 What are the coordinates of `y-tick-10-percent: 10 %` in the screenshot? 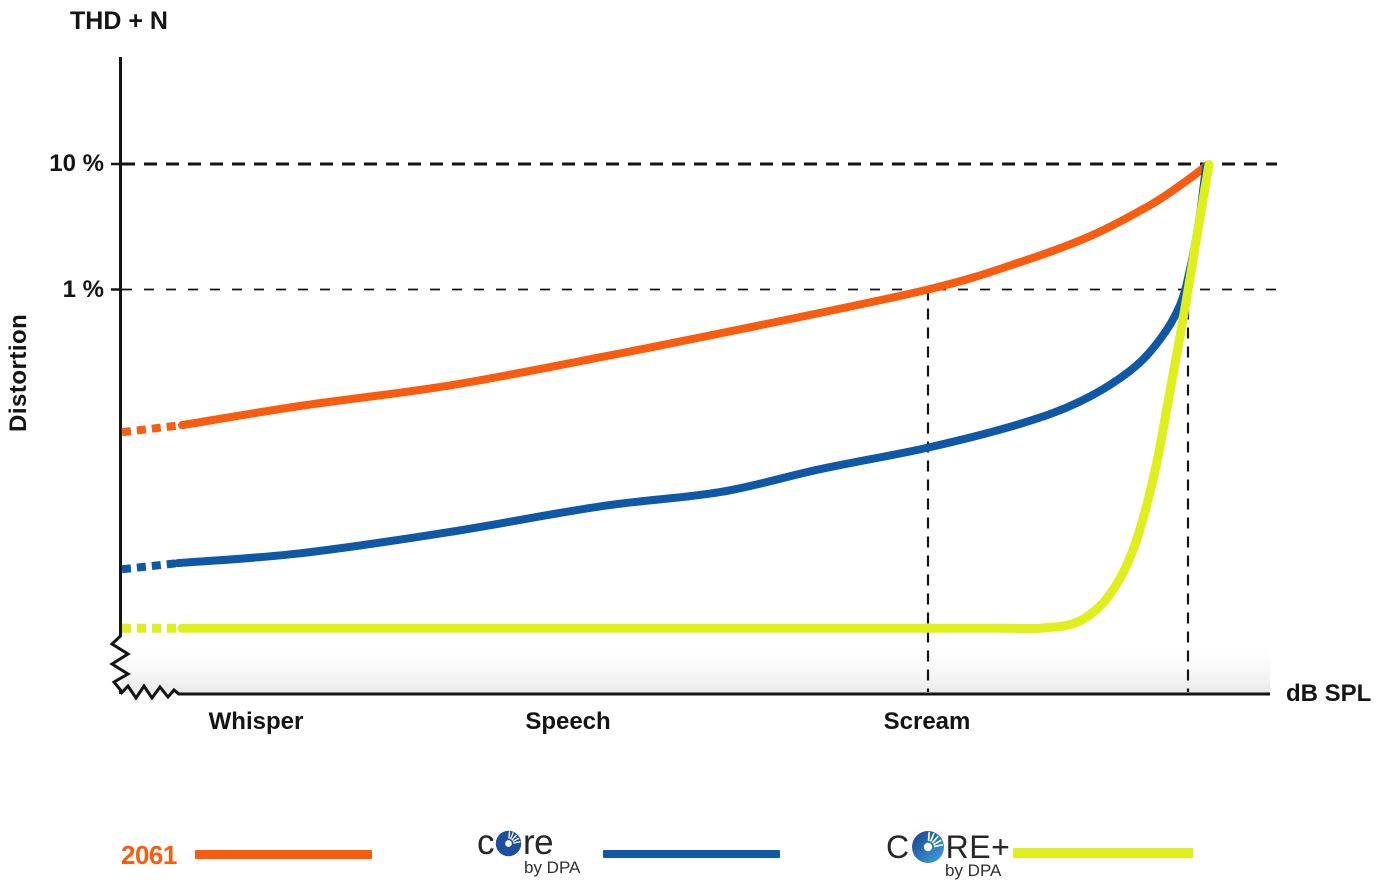 It's located at (76, 163).